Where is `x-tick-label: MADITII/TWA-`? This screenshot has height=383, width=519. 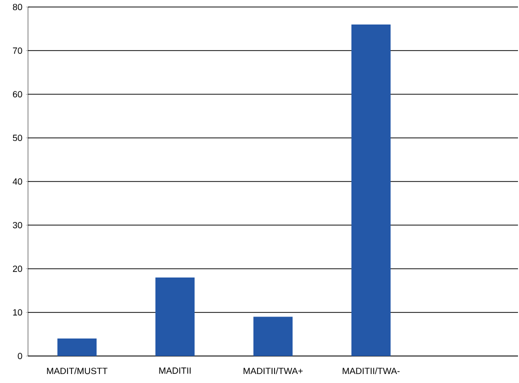
x-tick-label: MADITII/TWA- is located at coordinates (371, 371).